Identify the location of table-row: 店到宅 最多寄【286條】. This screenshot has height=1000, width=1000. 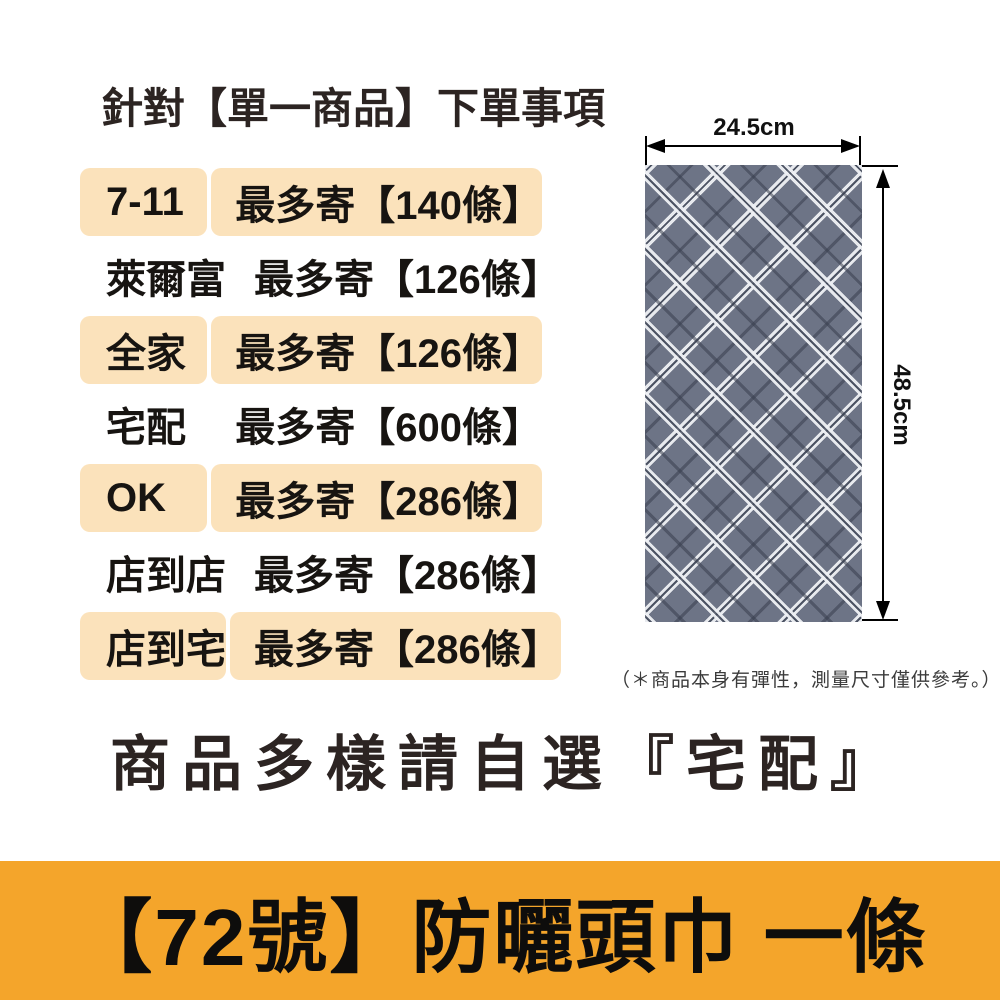
(320, 646).